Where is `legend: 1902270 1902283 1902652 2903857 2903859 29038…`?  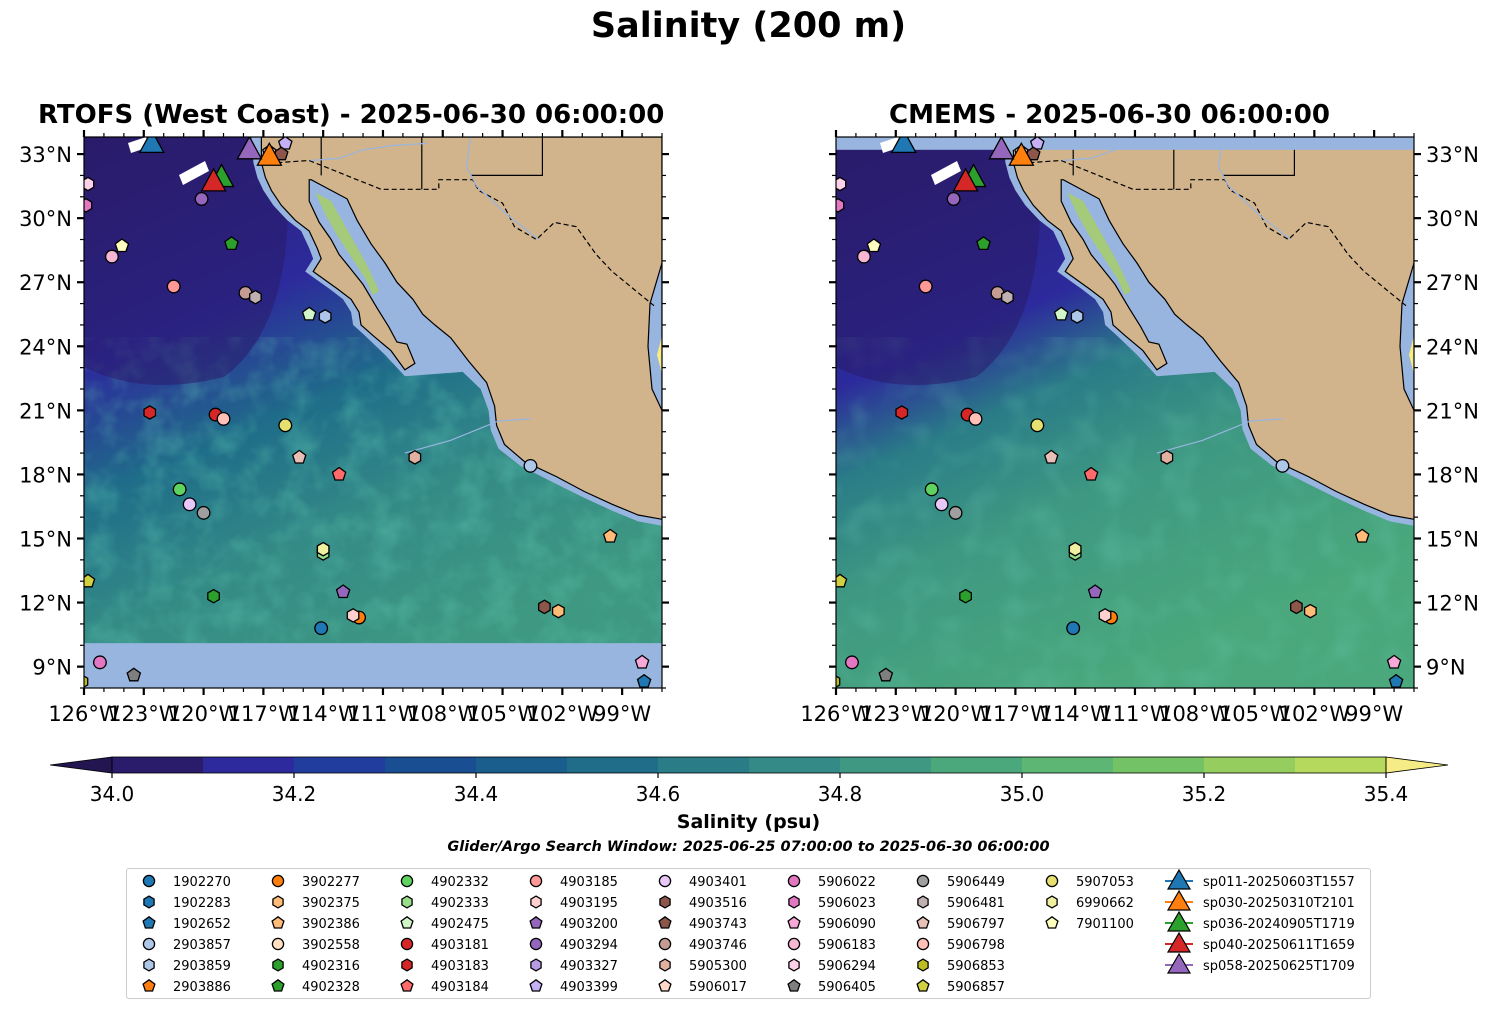 legend: 1902270 1902283 1902652 2903857 2903859 29038… is located at coordinates (748, 933).